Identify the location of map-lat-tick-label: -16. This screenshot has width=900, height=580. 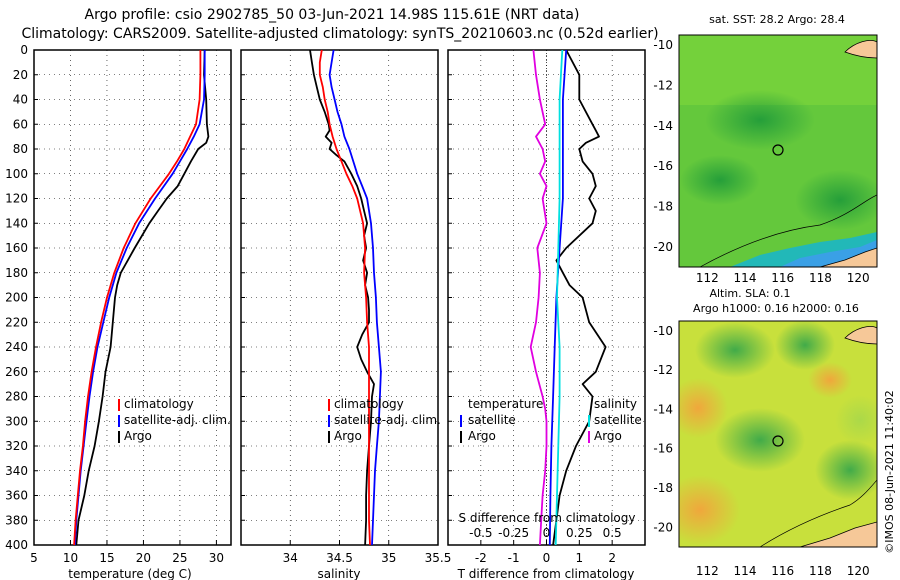
(663, 166).